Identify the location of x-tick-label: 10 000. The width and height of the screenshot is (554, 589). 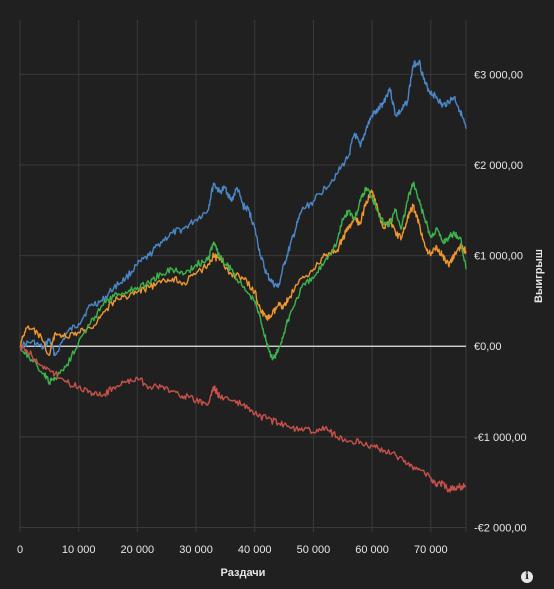
(79, 550).